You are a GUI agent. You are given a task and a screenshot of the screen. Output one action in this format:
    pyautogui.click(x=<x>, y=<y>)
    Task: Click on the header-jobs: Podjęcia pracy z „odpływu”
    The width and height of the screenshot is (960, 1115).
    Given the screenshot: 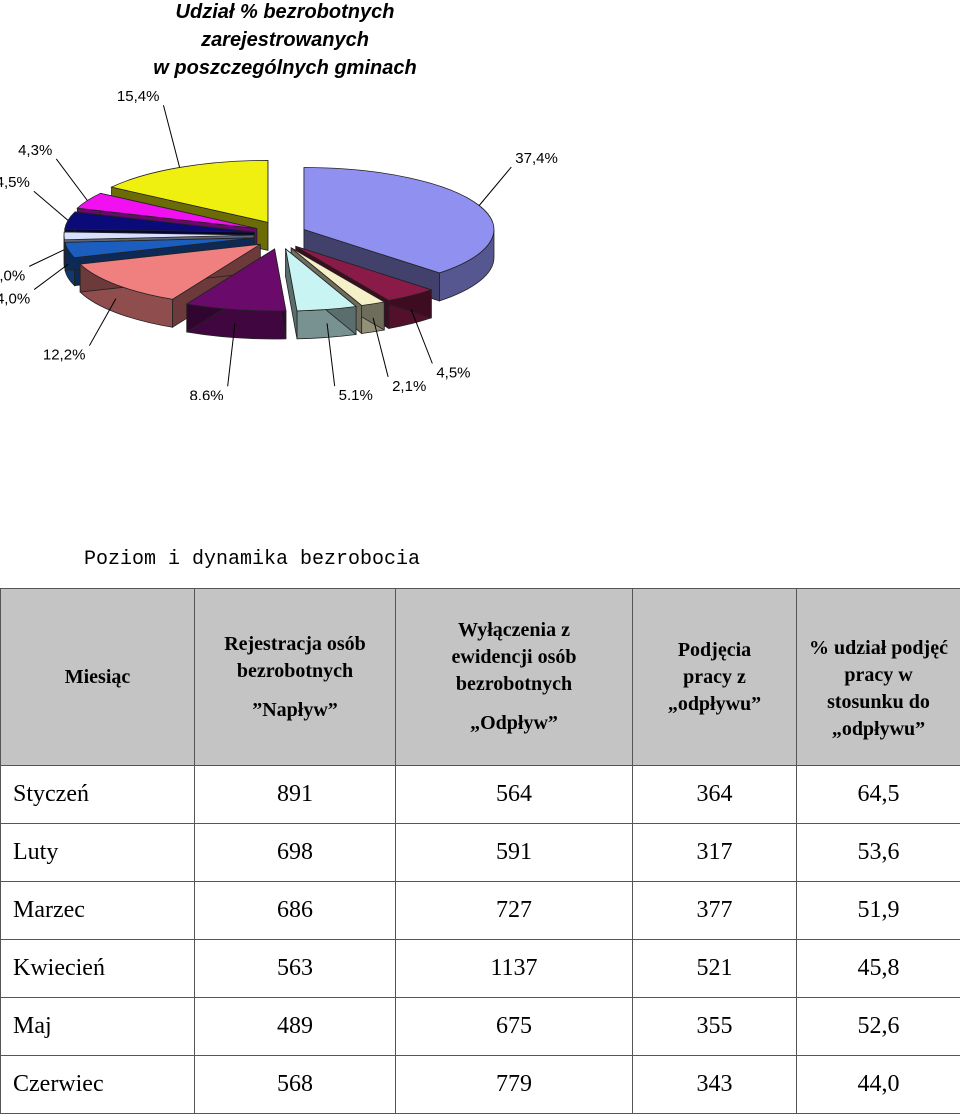 What is the action you would take?
    pyautogui.click(x=714, y=677)
    